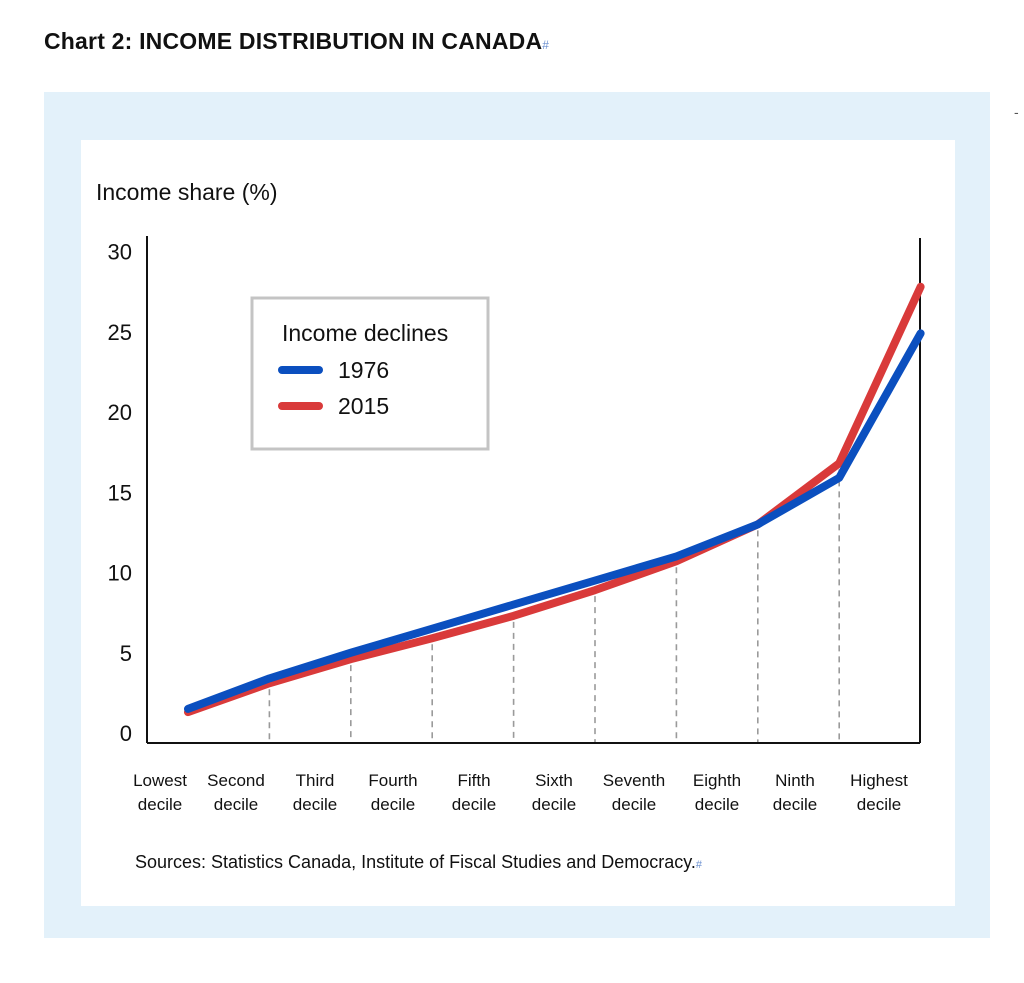 This screenshot has height=983, width=1024. Describe the element at coordinates (120, 332) in the screenshot. I see `y-tick-label: 25` at that location.